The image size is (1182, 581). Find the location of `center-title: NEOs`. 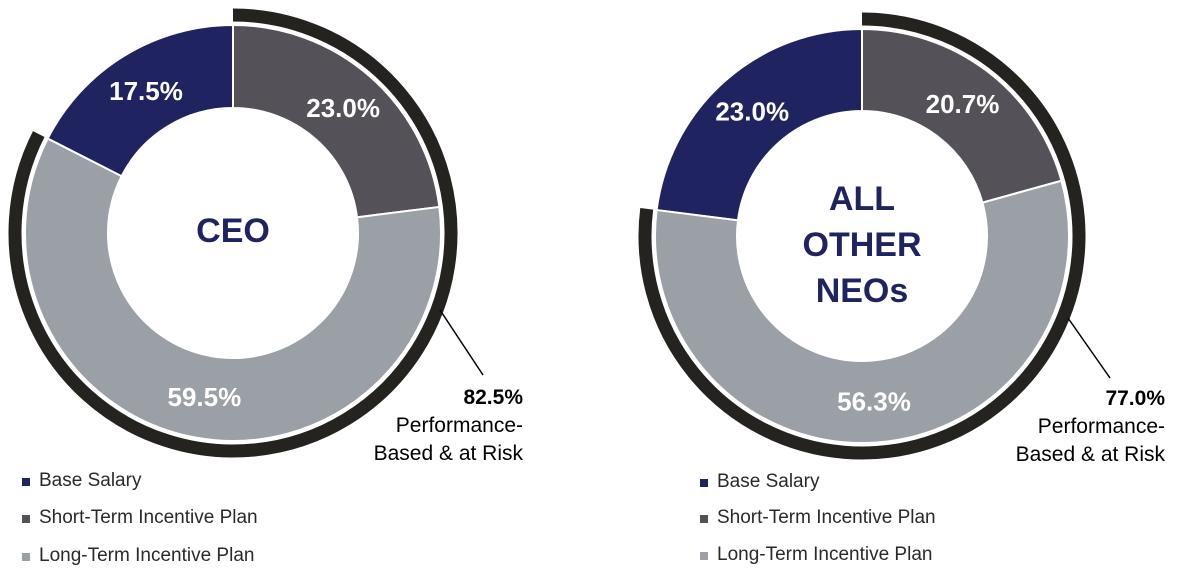

center-title: NEOs is located at coordinates (862, 291).